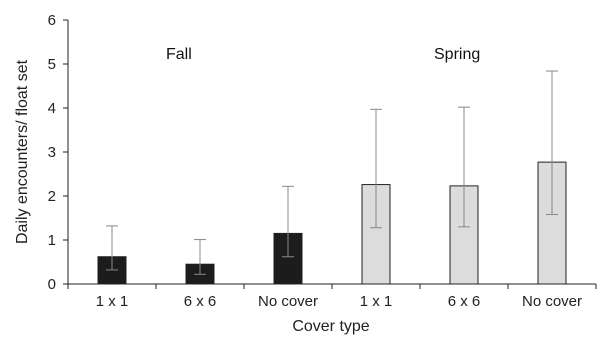 This screenshot has width=603, height=339. I want to click on y-tick-label: 2, so click(52, 196).